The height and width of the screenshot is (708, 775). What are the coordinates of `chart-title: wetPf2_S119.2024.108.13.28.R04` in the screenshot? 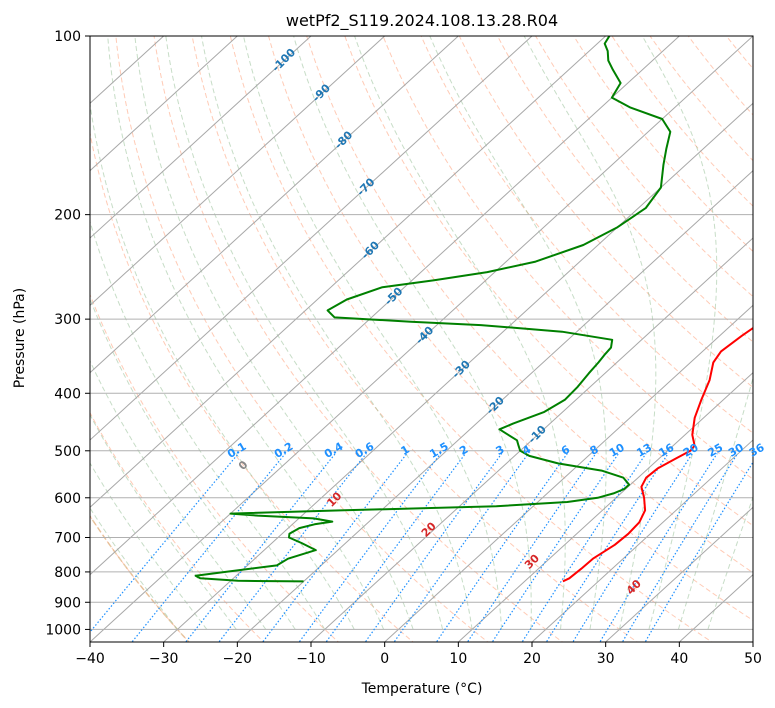 It's located at (422, 21).